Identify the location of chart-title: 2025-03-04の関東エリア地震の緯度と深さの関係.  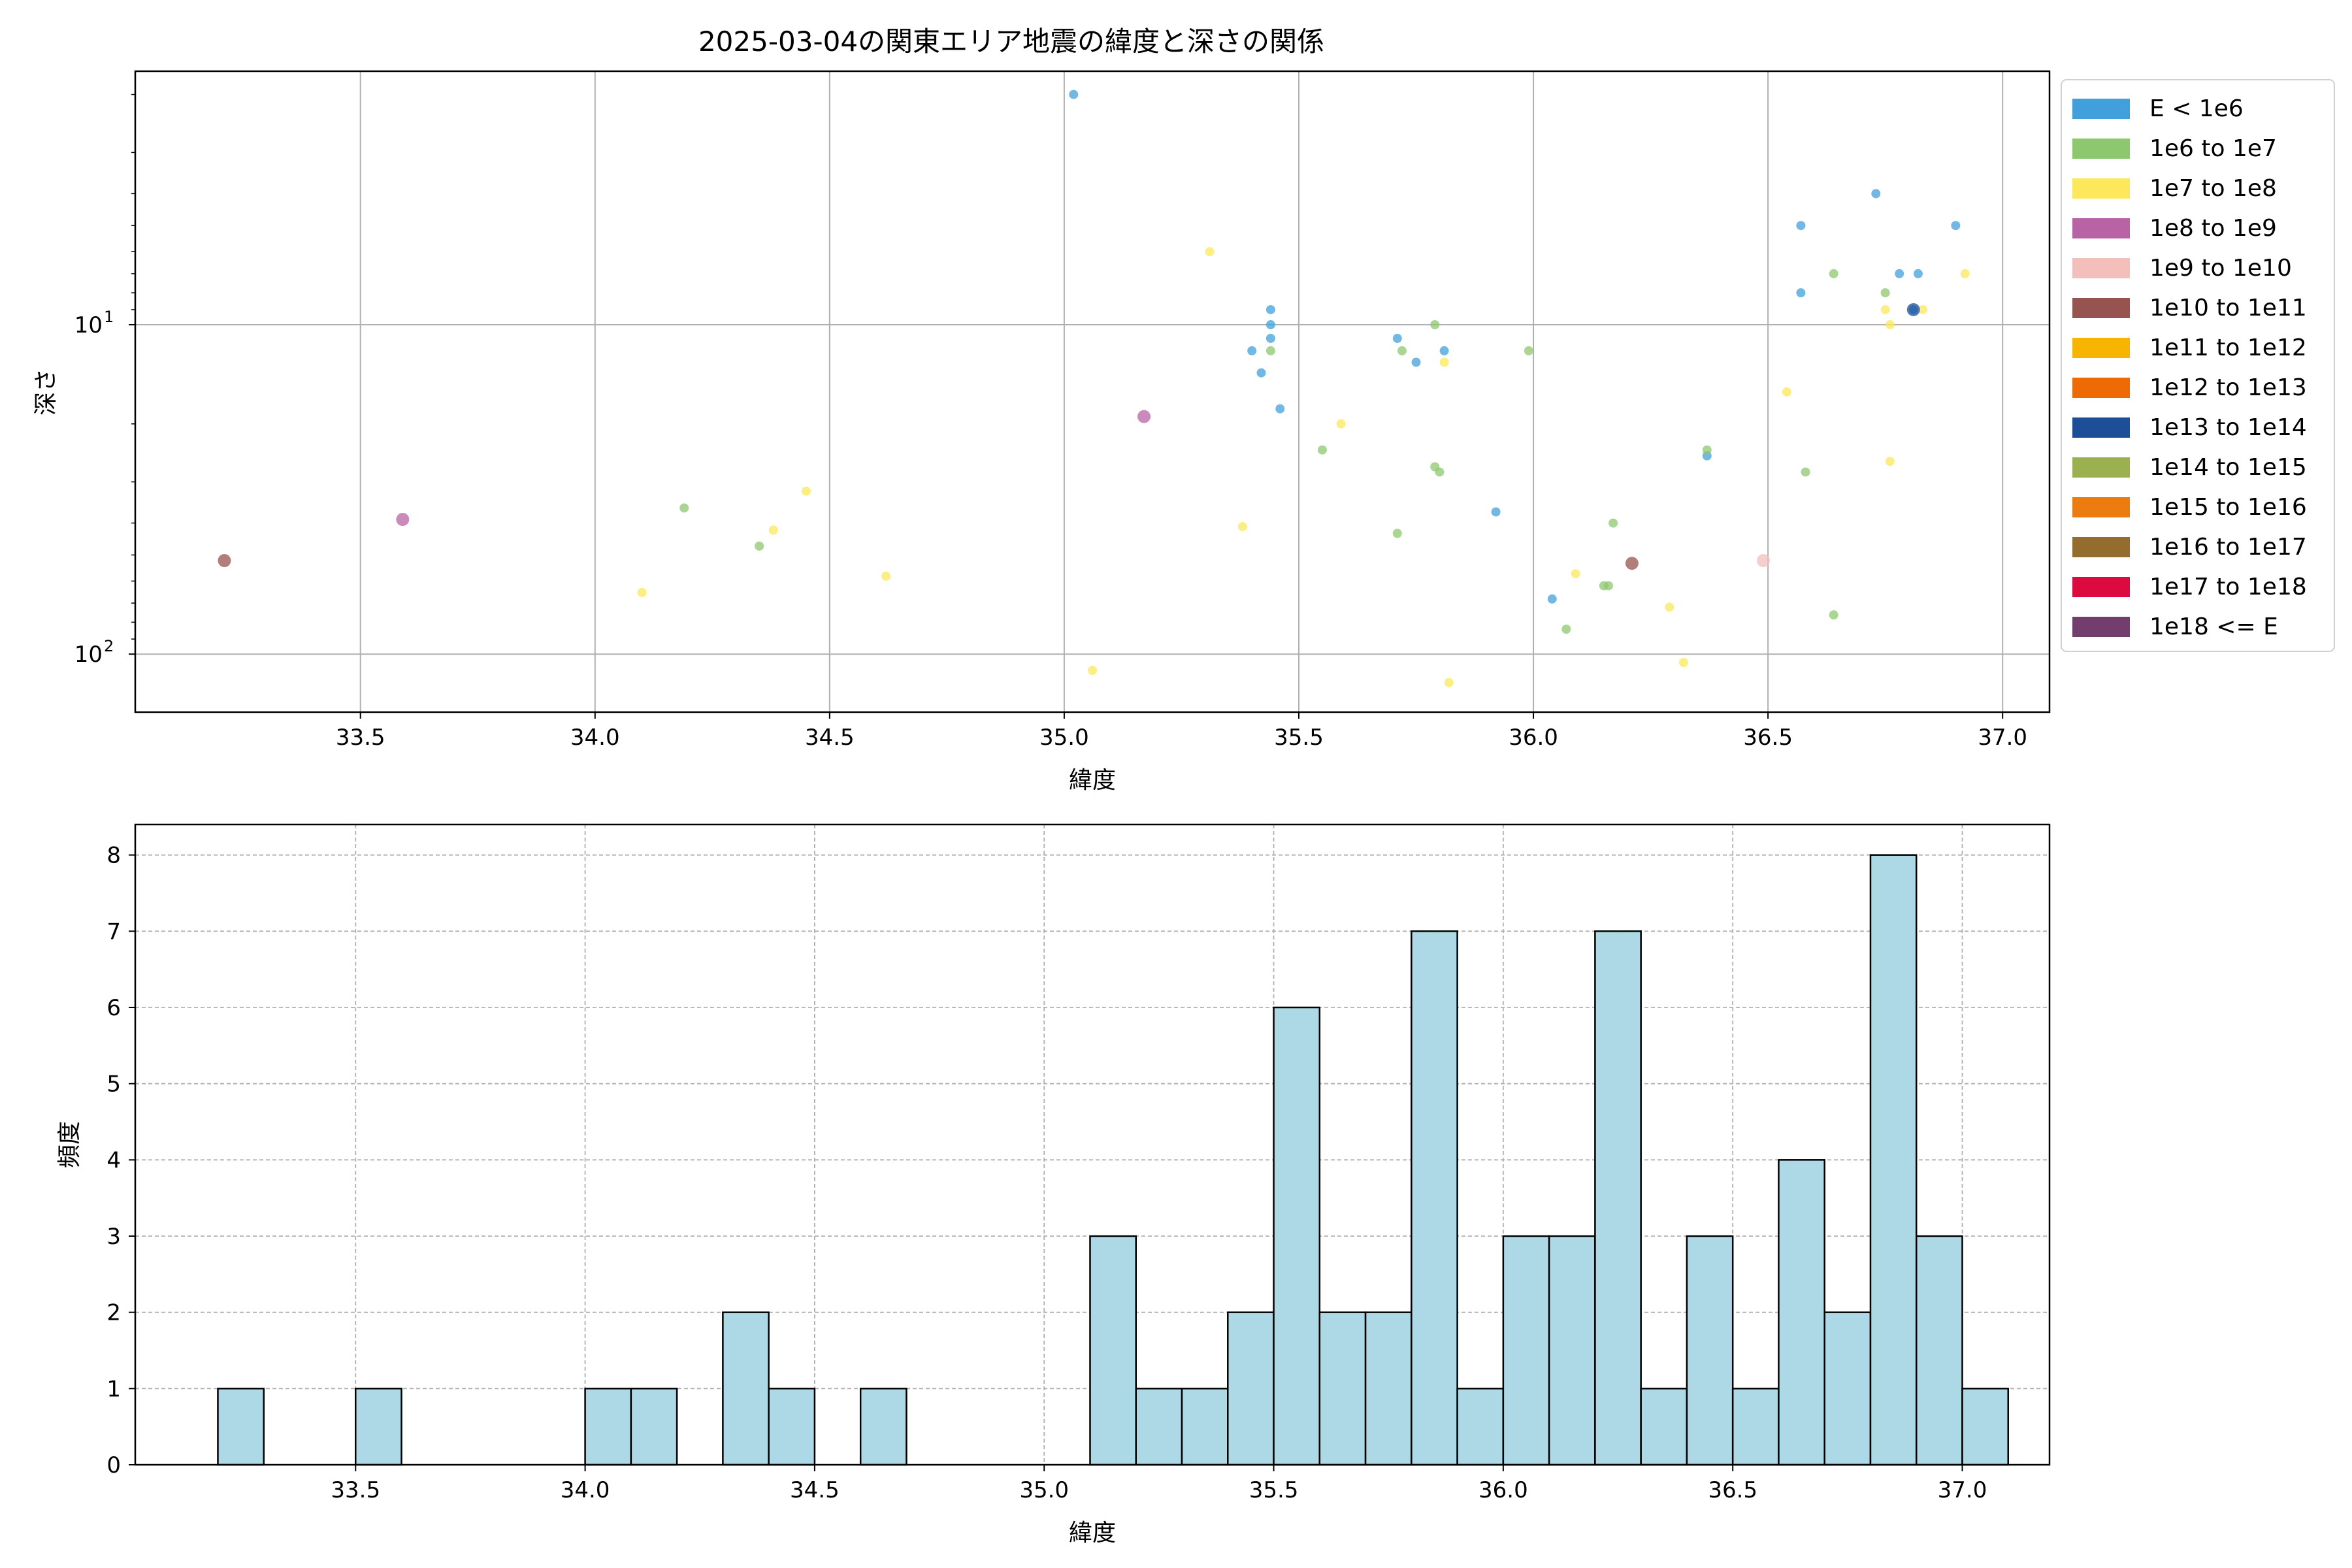
(1011, 41).